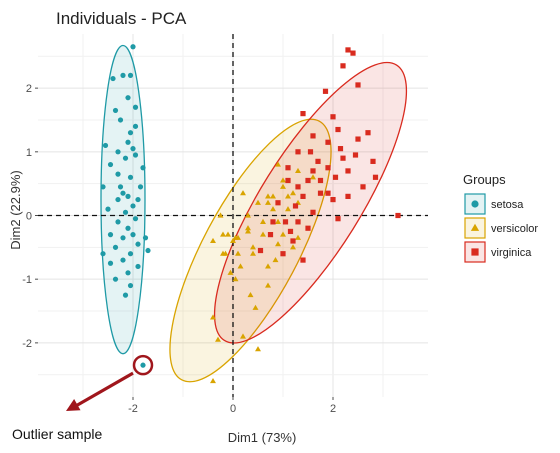 The image size is (560, 453). What do you see at coordinates (29, 217) in the screenshot?
I see `y-tick-label: 0` at bounding box center [29, 217].